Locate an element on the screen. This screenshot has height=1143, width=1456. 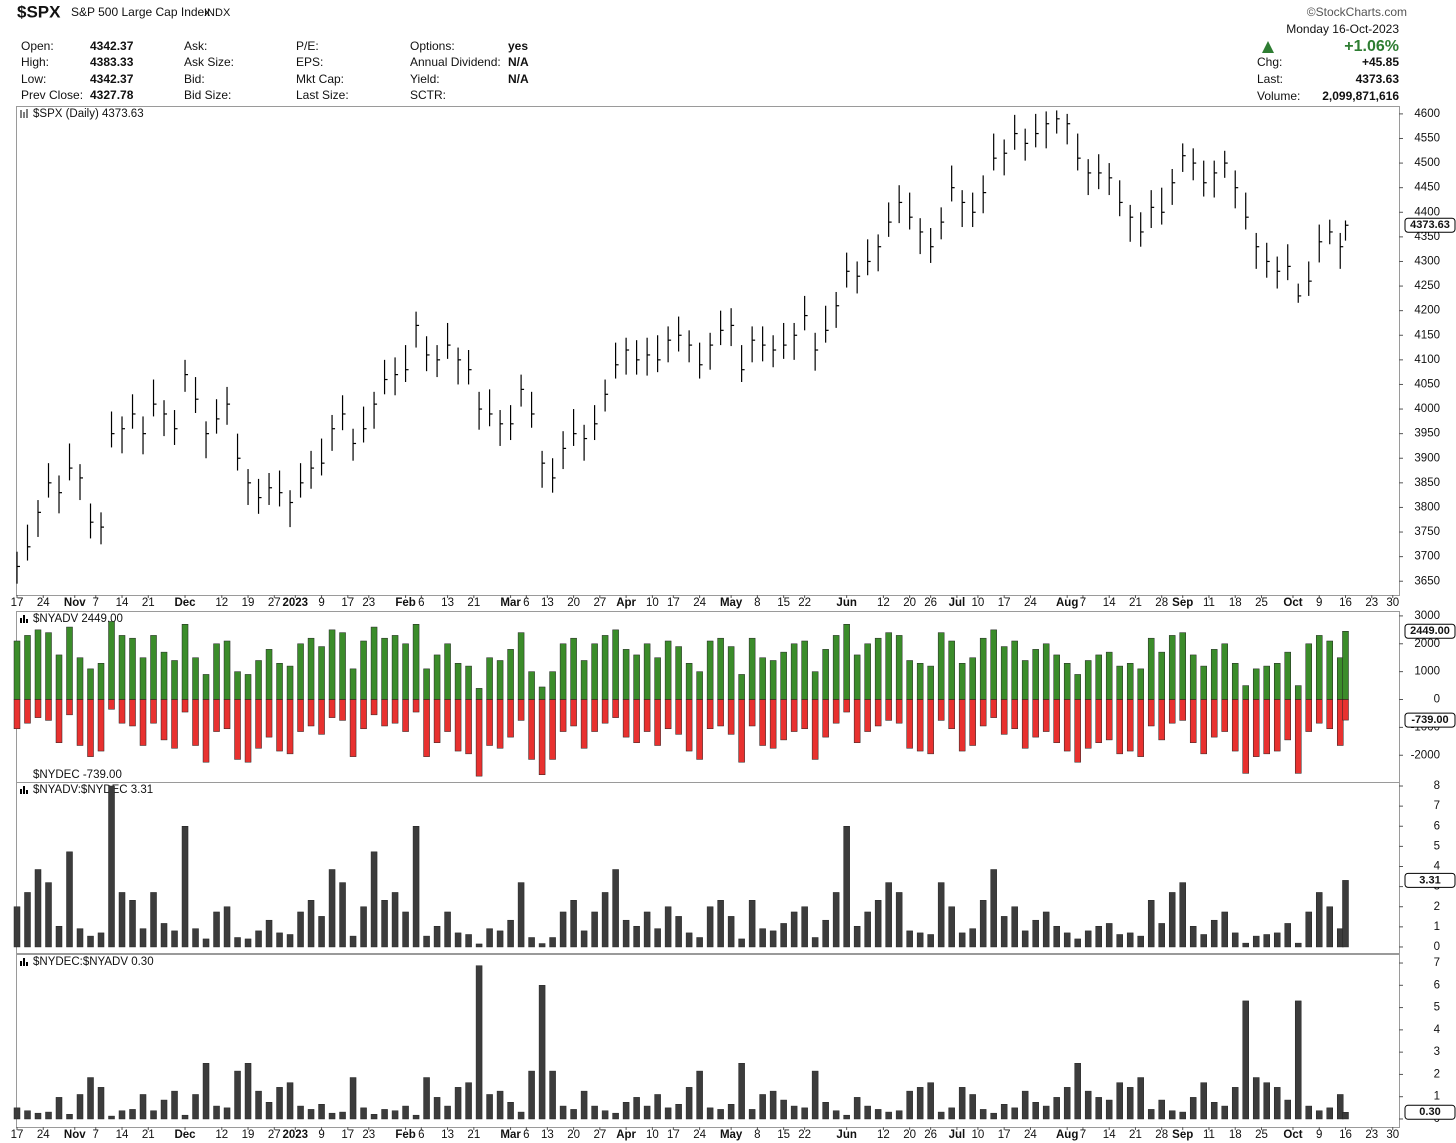
x-tick-label: 12 is located at coordinates (221, 1135).